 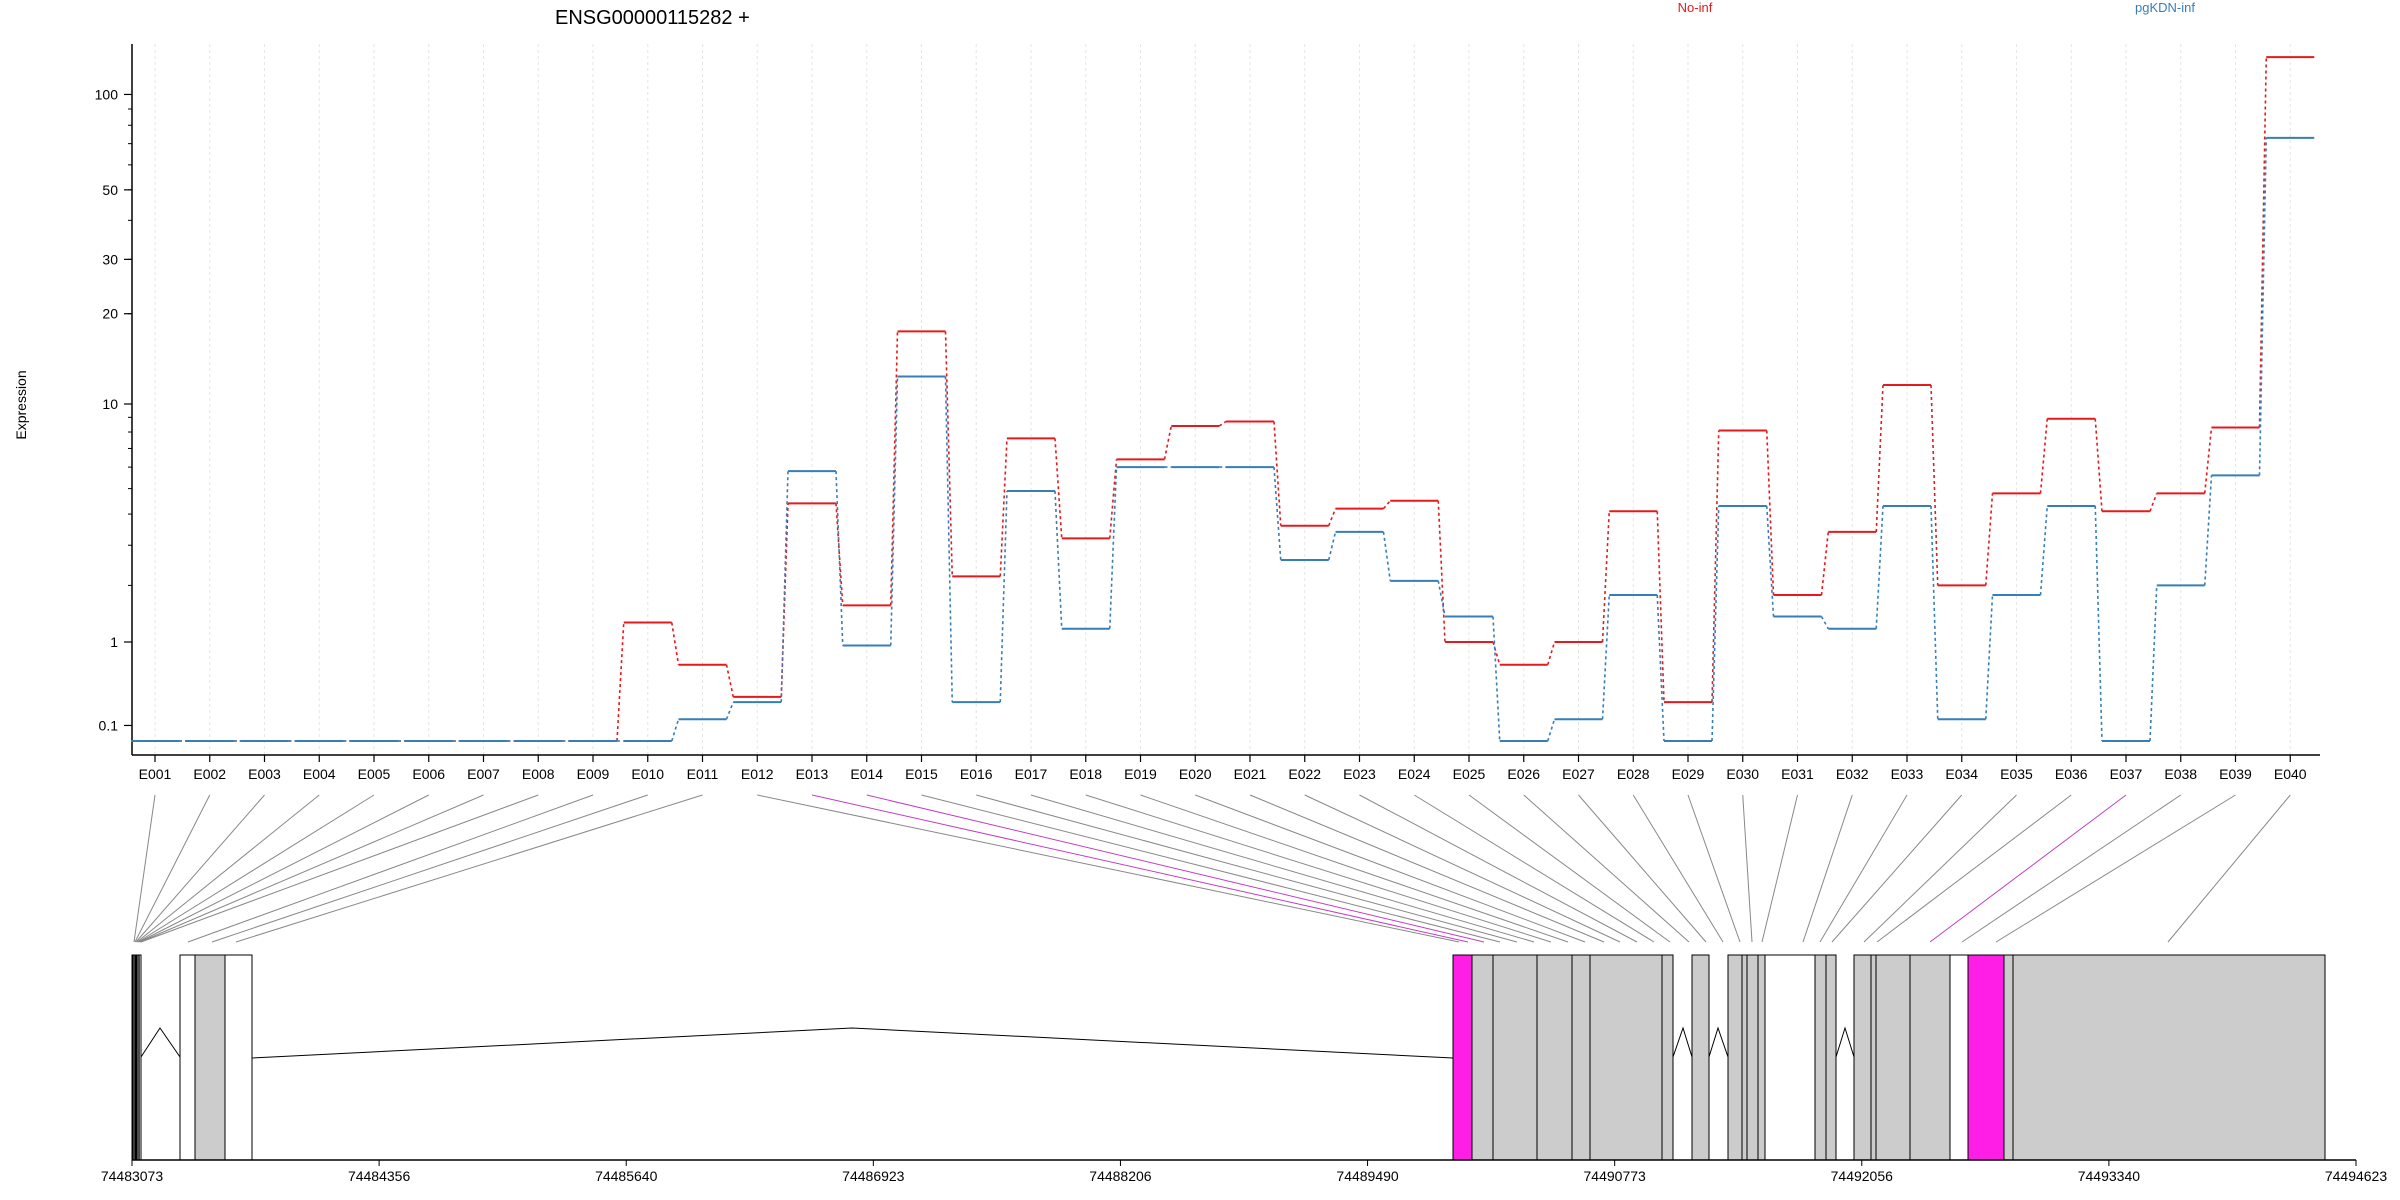 I want to click on x-tick-label: E027, so click(x=1578, y=774).